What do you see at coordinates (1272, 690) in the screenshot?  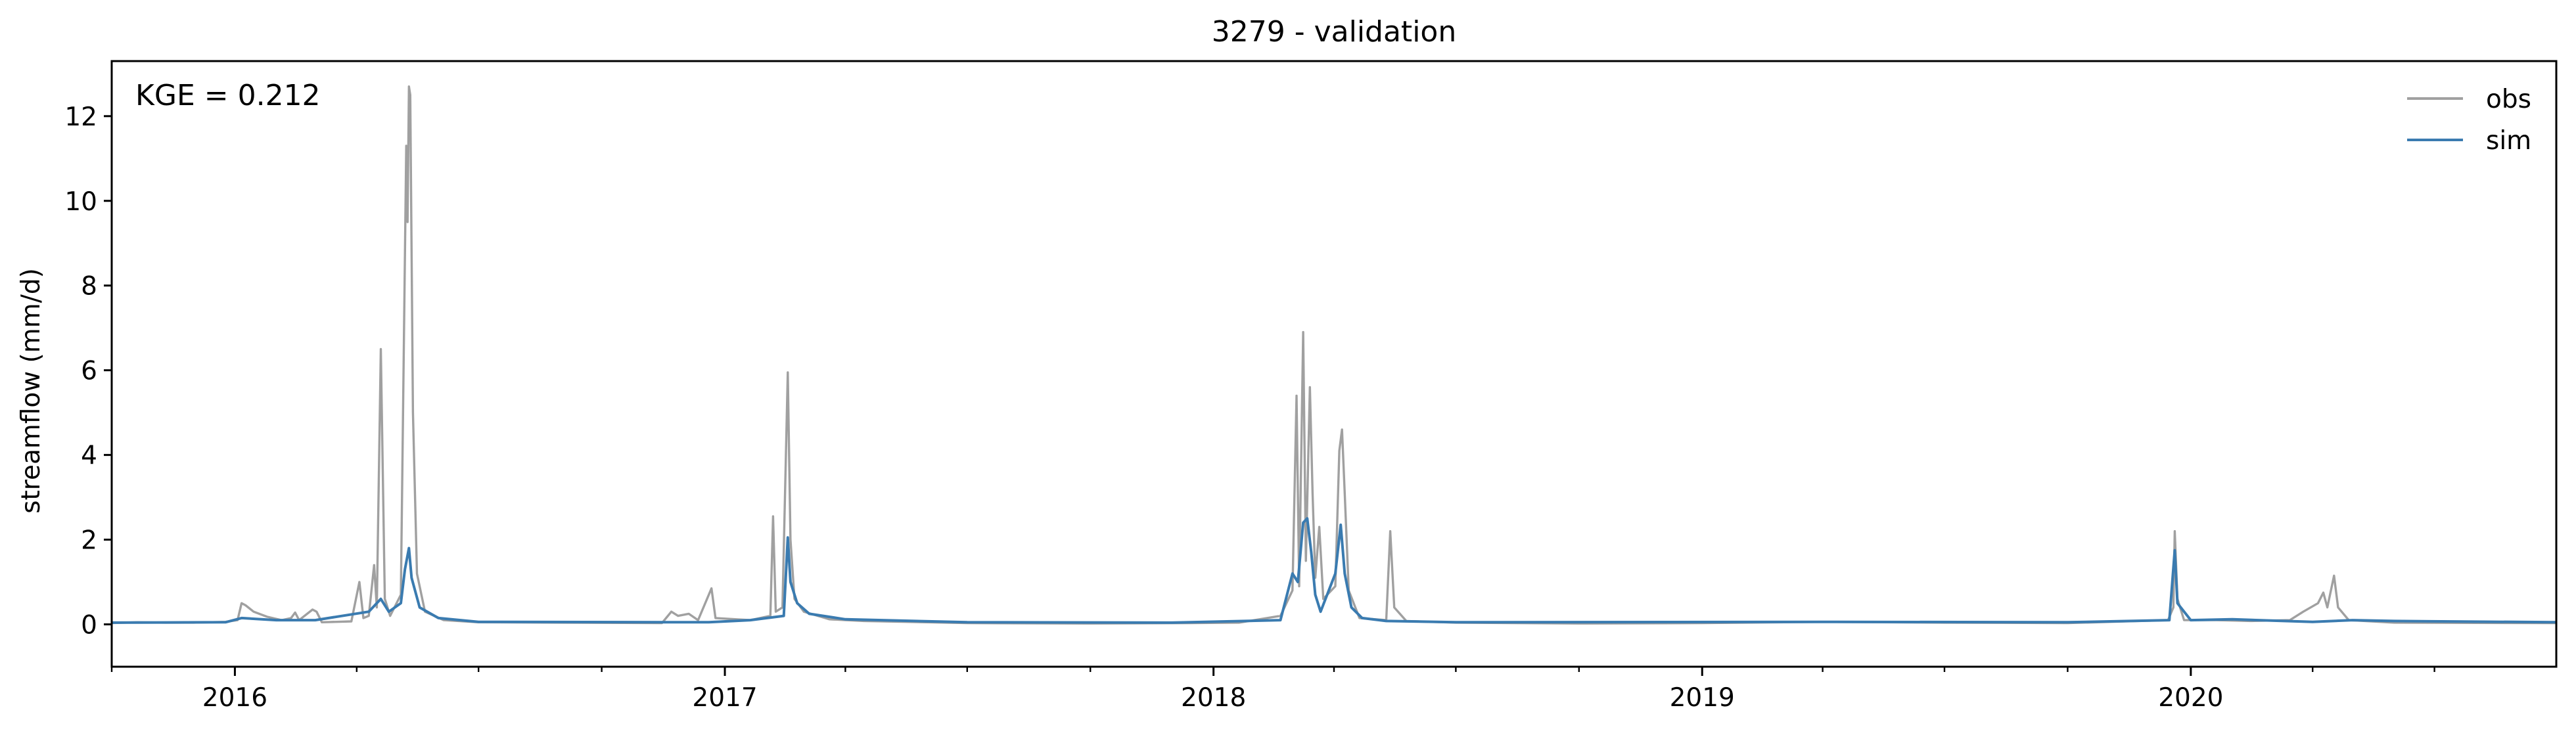 I see `x-axis: 2016 2017 2018 2019 2020` at bounding box center [1272, 690].